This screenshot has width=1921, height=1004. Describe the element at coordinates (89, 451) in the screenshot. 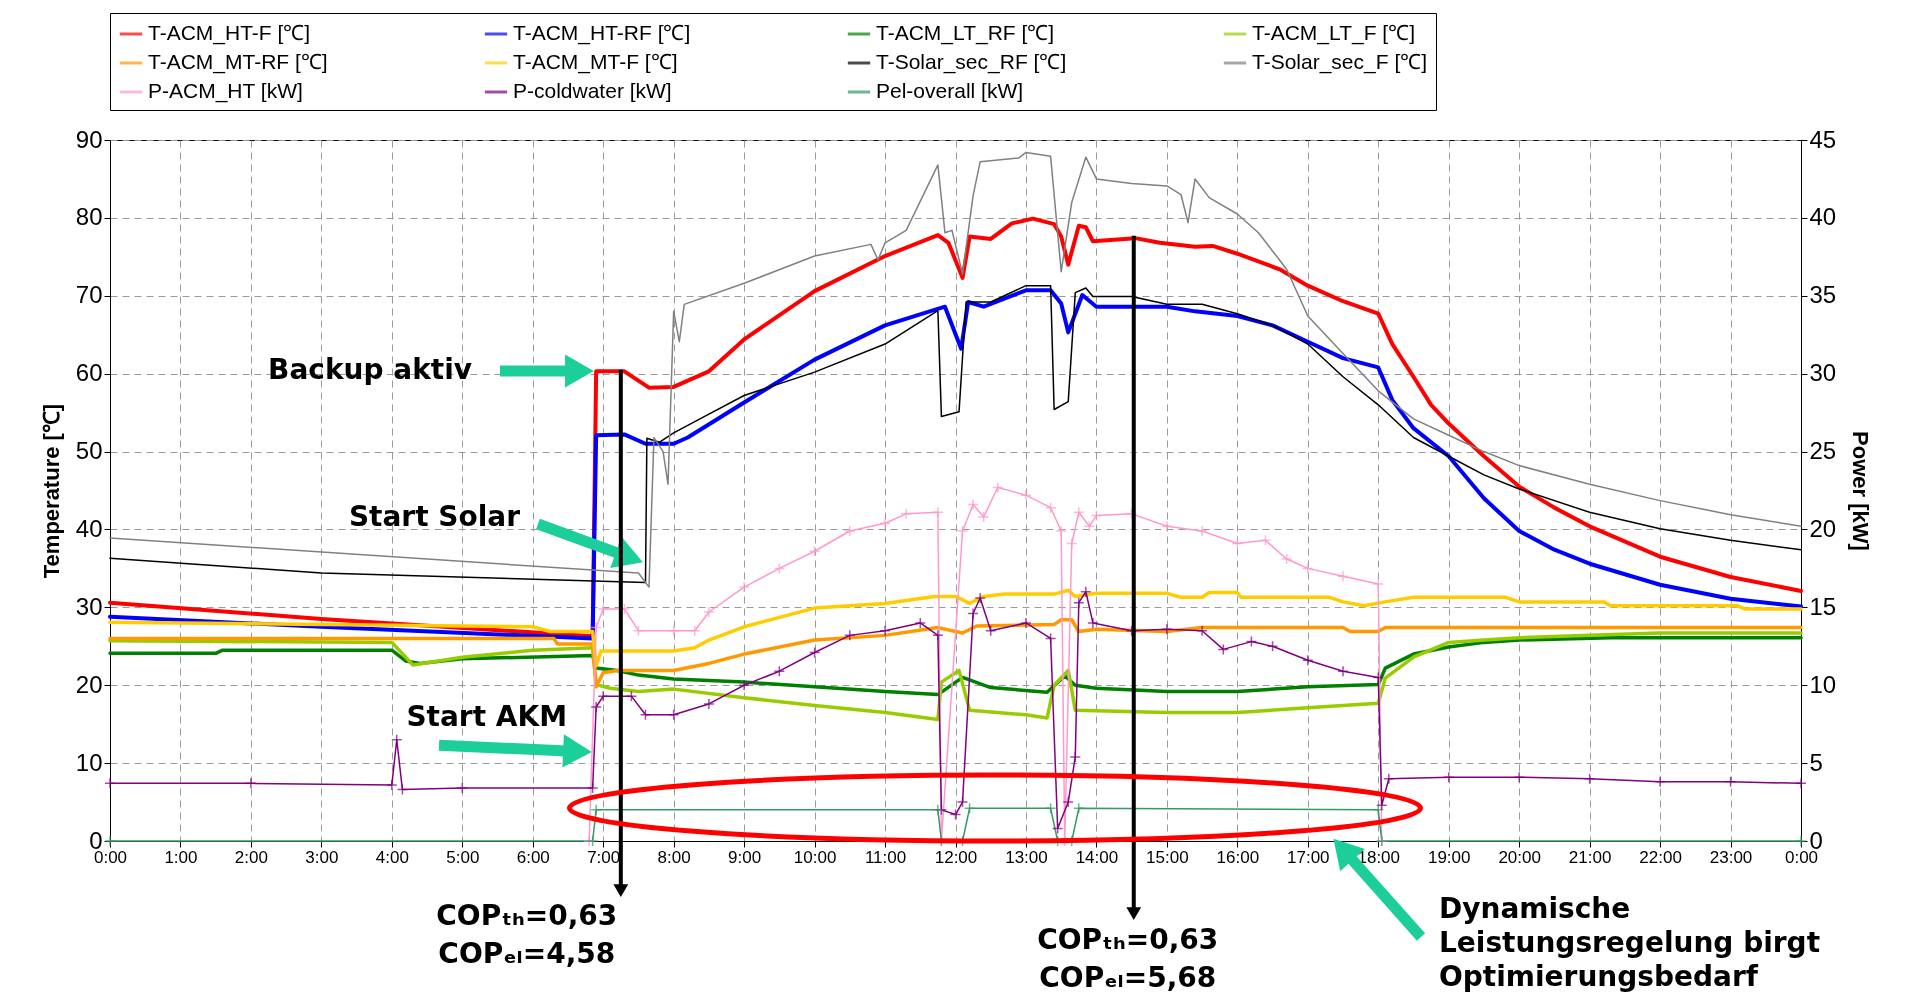

I see `y-tick-label: 50` at that location.